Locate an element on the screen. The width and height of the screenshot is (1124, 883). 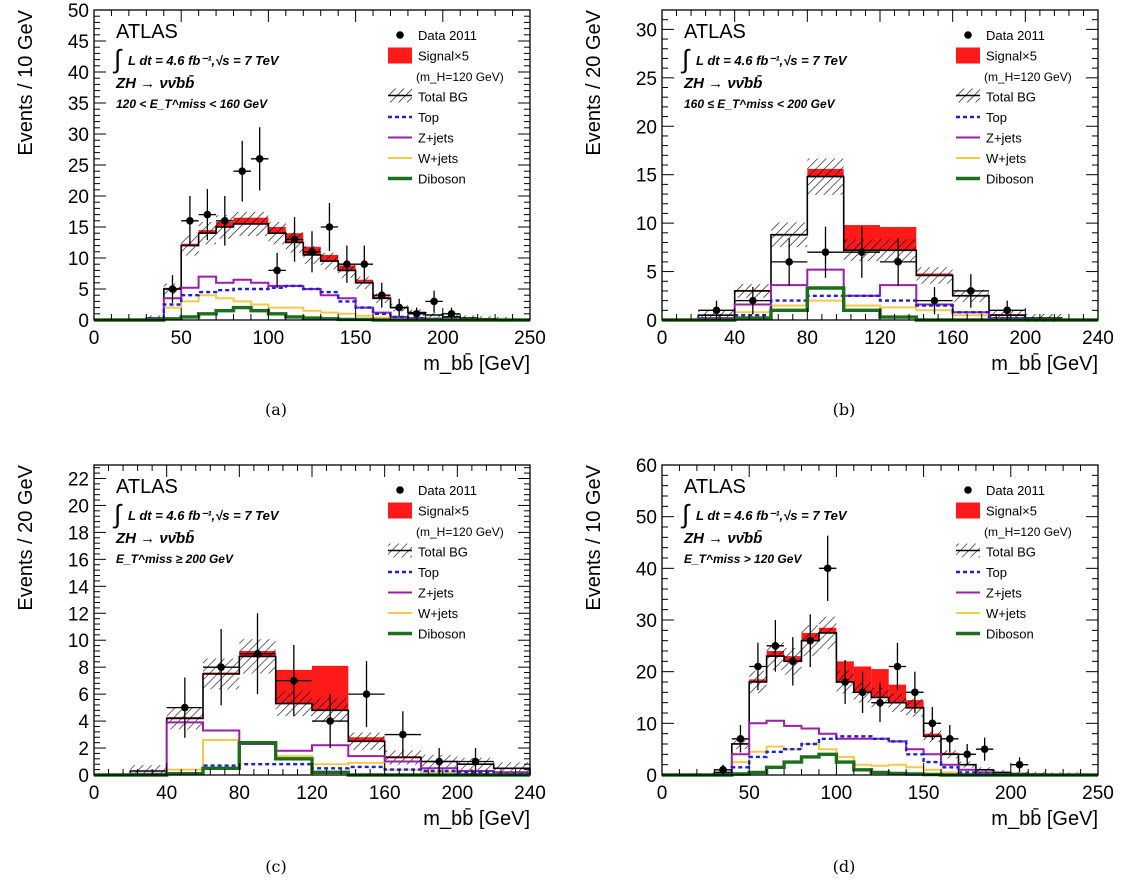
legend-entry: Total BG is located at coordinates (443, 97).